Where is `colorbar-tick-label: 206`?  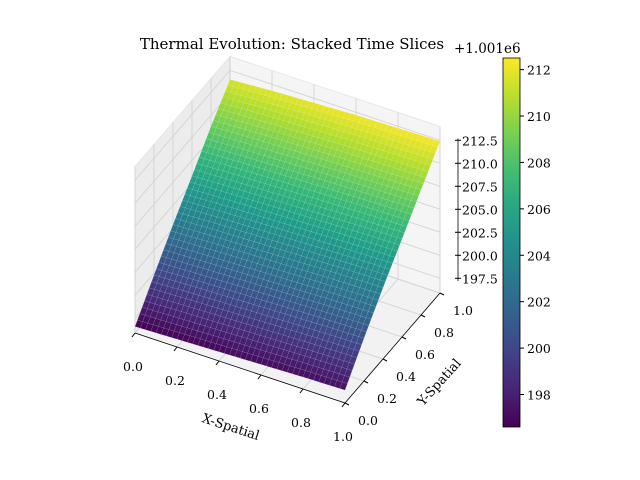 colorbar-tick-label: 206 is located at coordinates (539, 209).